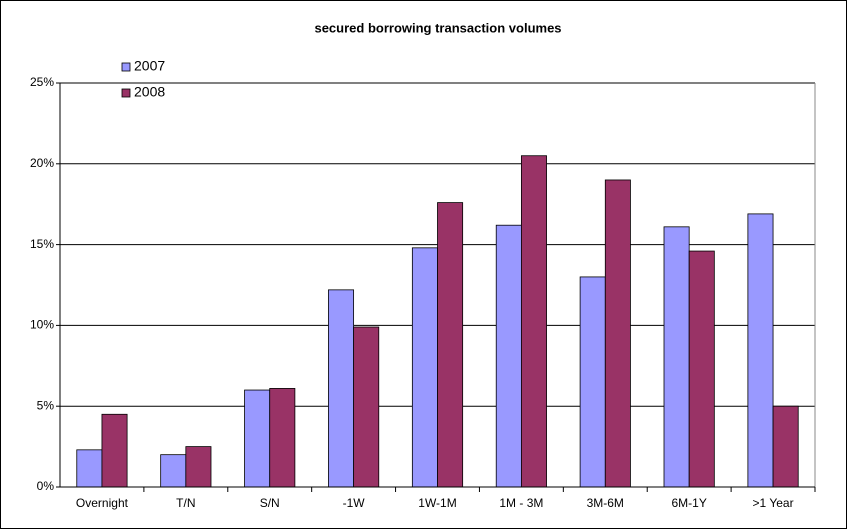 The image size is (847, 529). Describe the element at coordinates (185, 503) in the screenshot. I see `x-tick-label: T/N` at that location.